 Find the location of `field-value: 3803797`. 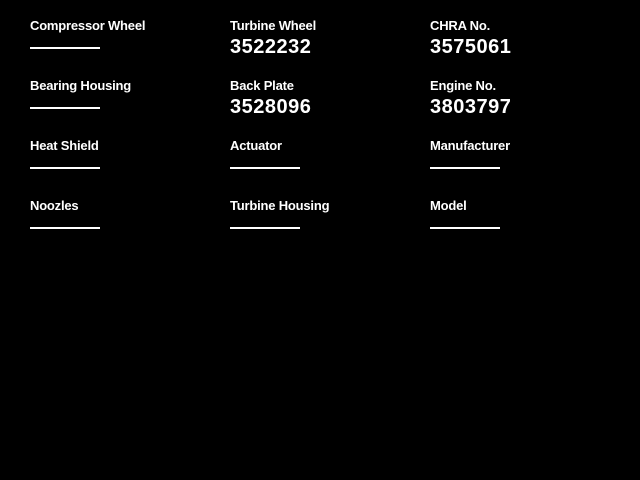

field-value: 3803797 is located at coordinates (471, 107).